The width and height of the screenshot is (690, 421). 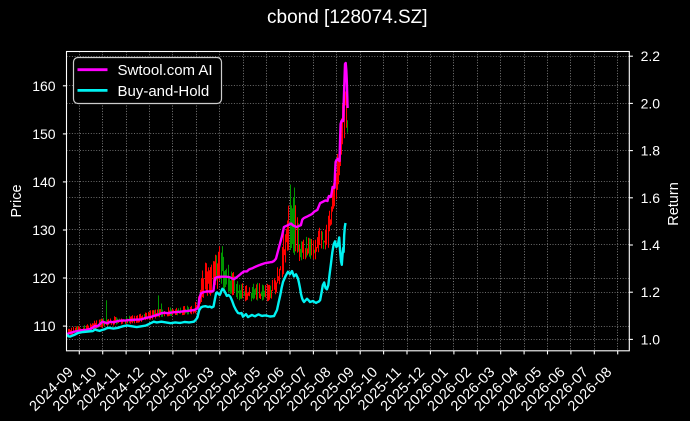 What do you see at coordinates (674, 204) in the screenshot?
I see `svg-text: Return` at bounding box center [674, 204].